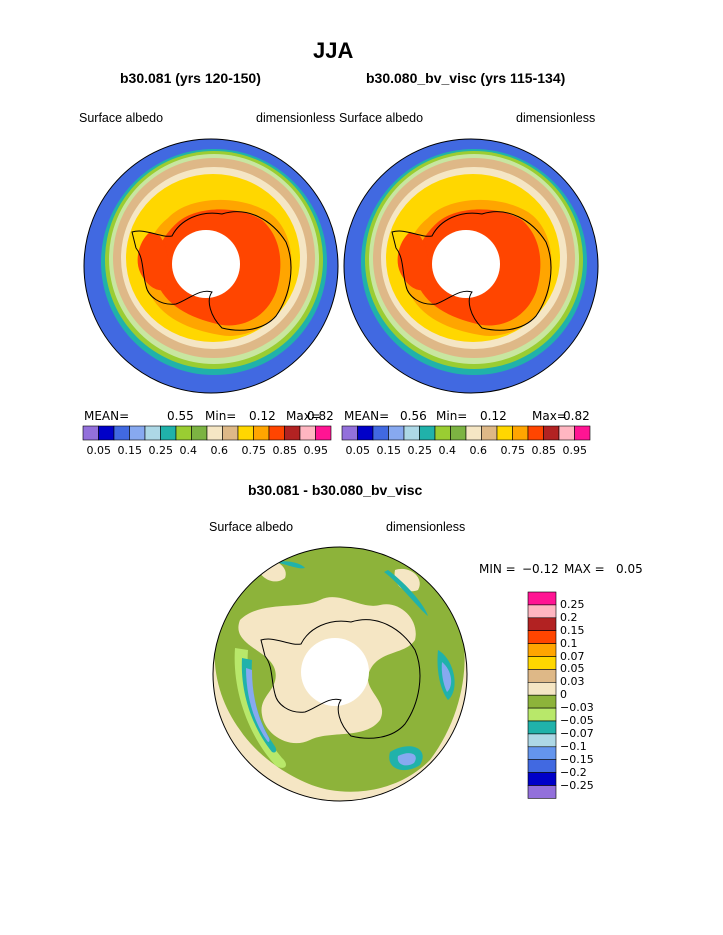  What do you see at coordinates (121, 118) in the screenshot?
I see `left-variable-label: Surface albedo` at bounding box center [121, 118].